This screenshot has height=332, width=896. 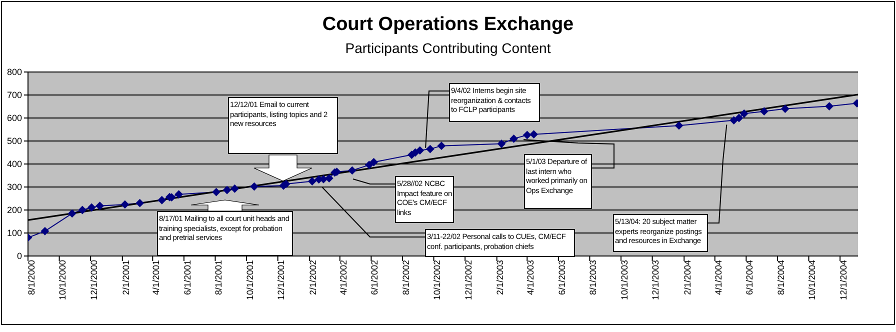 I want to click on x-tick-label: 4/1/2003, so click(x=531, y=278).